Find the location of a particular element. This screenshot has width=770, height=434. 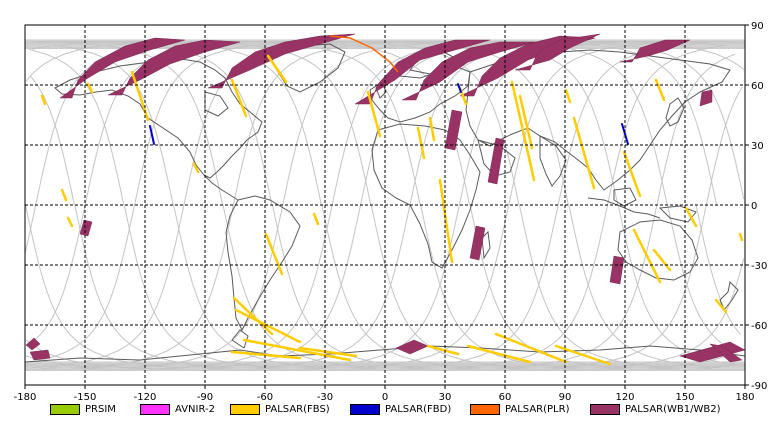

lat-tick-label: -30 is located at coordinates (759, 266).